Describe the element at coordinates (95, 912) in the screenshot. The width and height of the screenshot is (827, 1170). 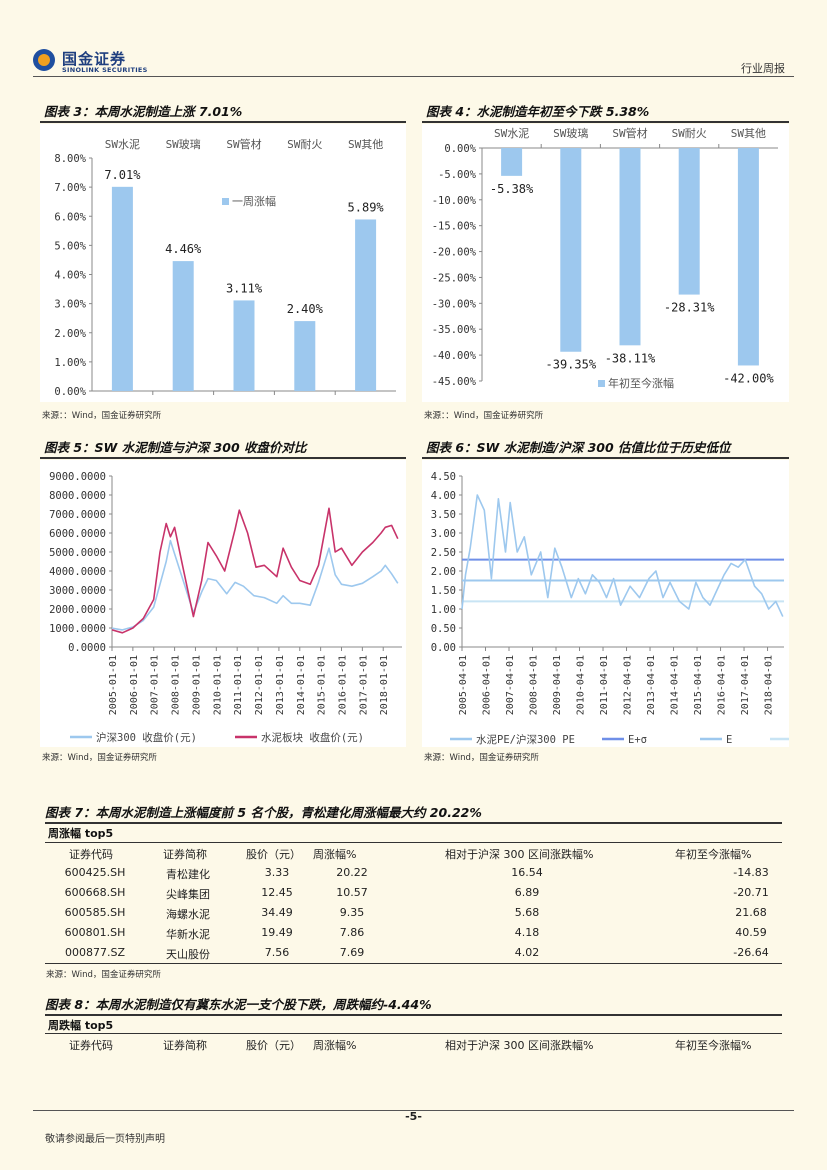
I see `table-cell: 600585.SH` at that location.